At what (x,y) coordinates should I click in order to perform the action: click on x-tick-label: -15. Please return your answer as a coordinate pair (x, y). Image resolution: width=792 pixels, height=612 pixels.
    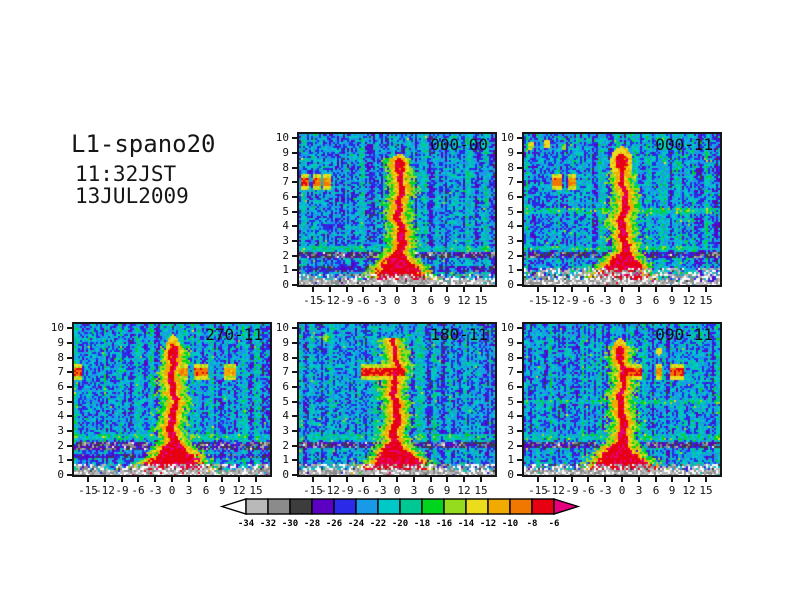
    Looking at the image, I should click on (538, 300).